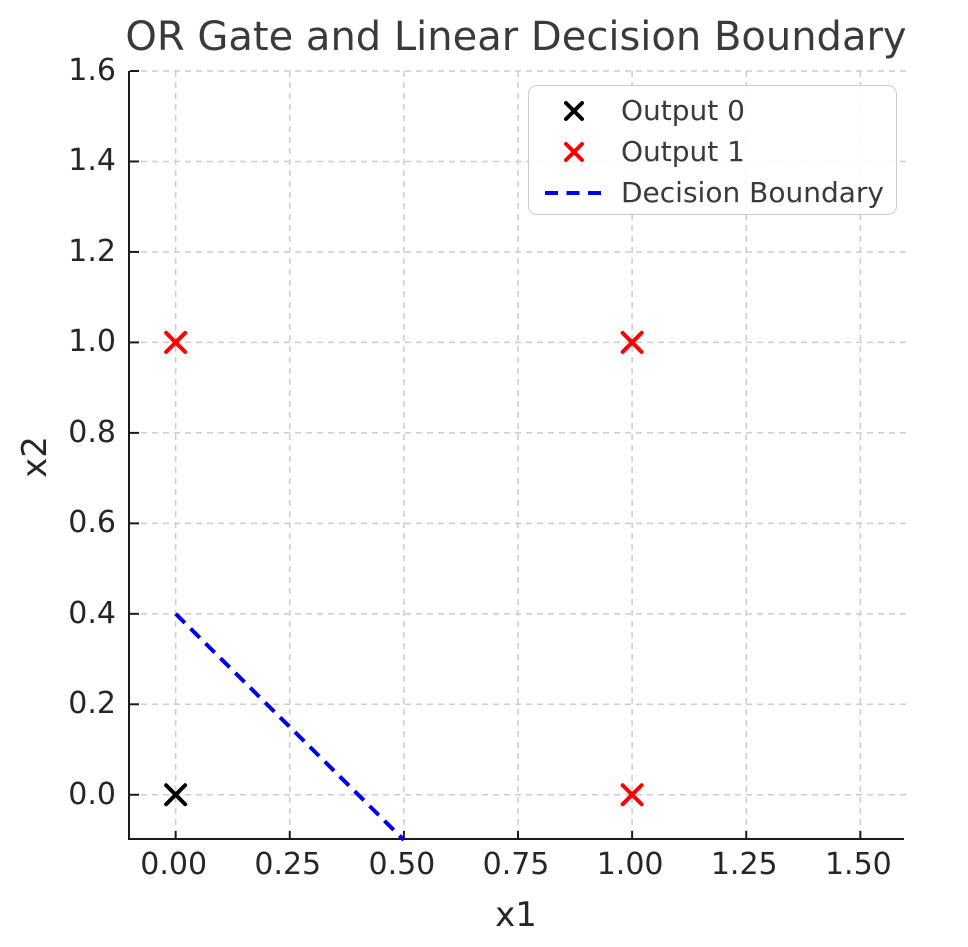 The height and width of the screenshot is (947, 968). Describe the element at coordinates (92, 161) in the screenshot. I see `y-tick-label: 1.4` at that location.